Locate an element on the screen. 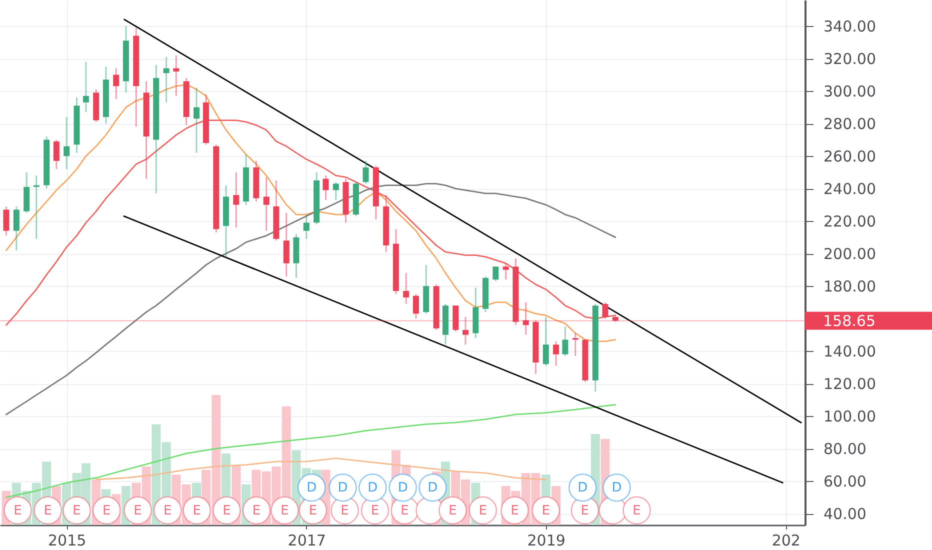  ref-line-label: 158.65 is located at coordinates (849, 321).